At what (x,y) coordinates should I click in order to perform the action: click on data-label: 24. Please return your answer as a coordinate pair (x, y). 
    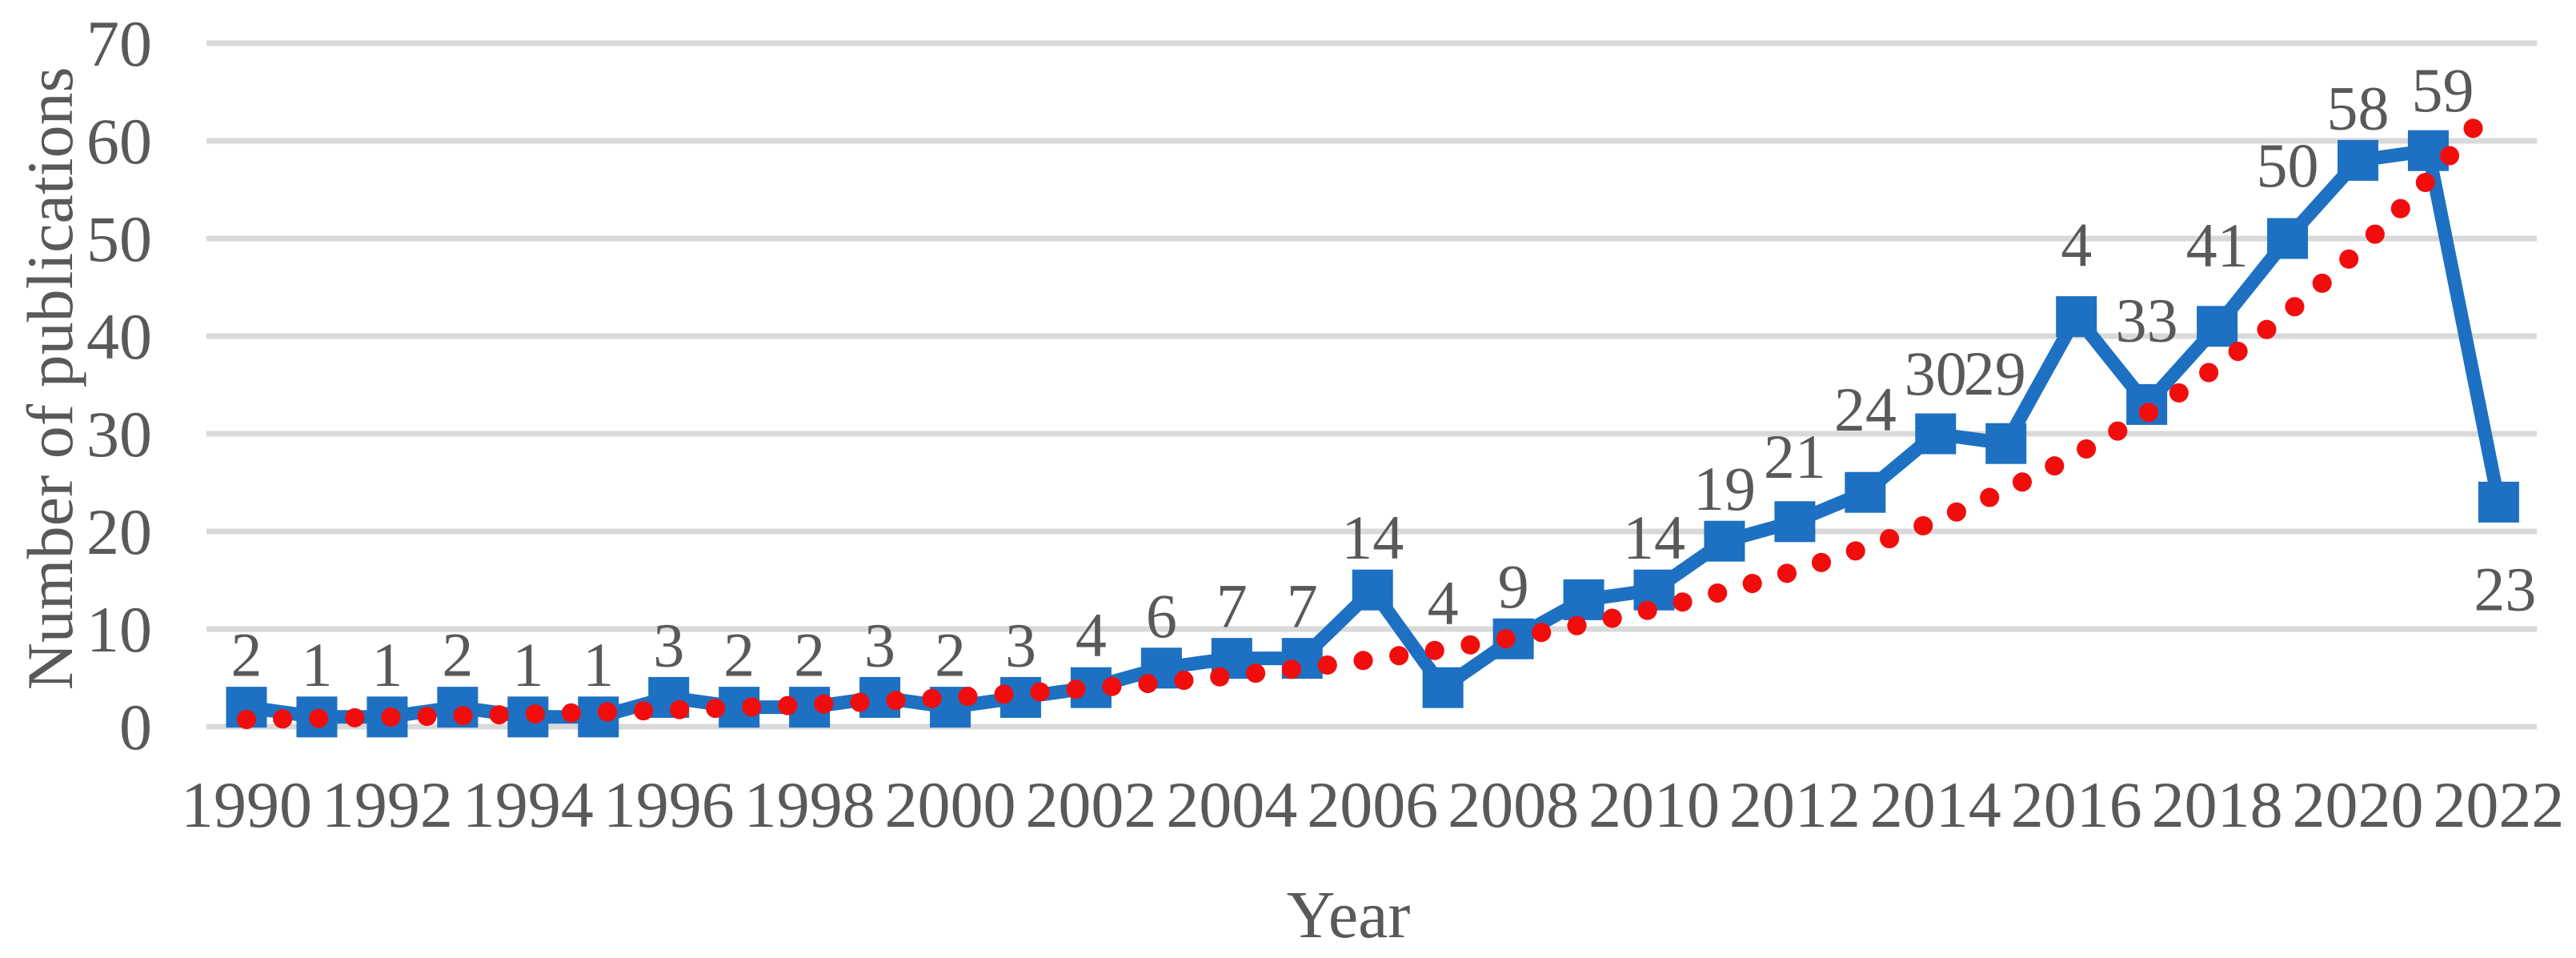
    Looking at the image, I should click on (1865, 409).